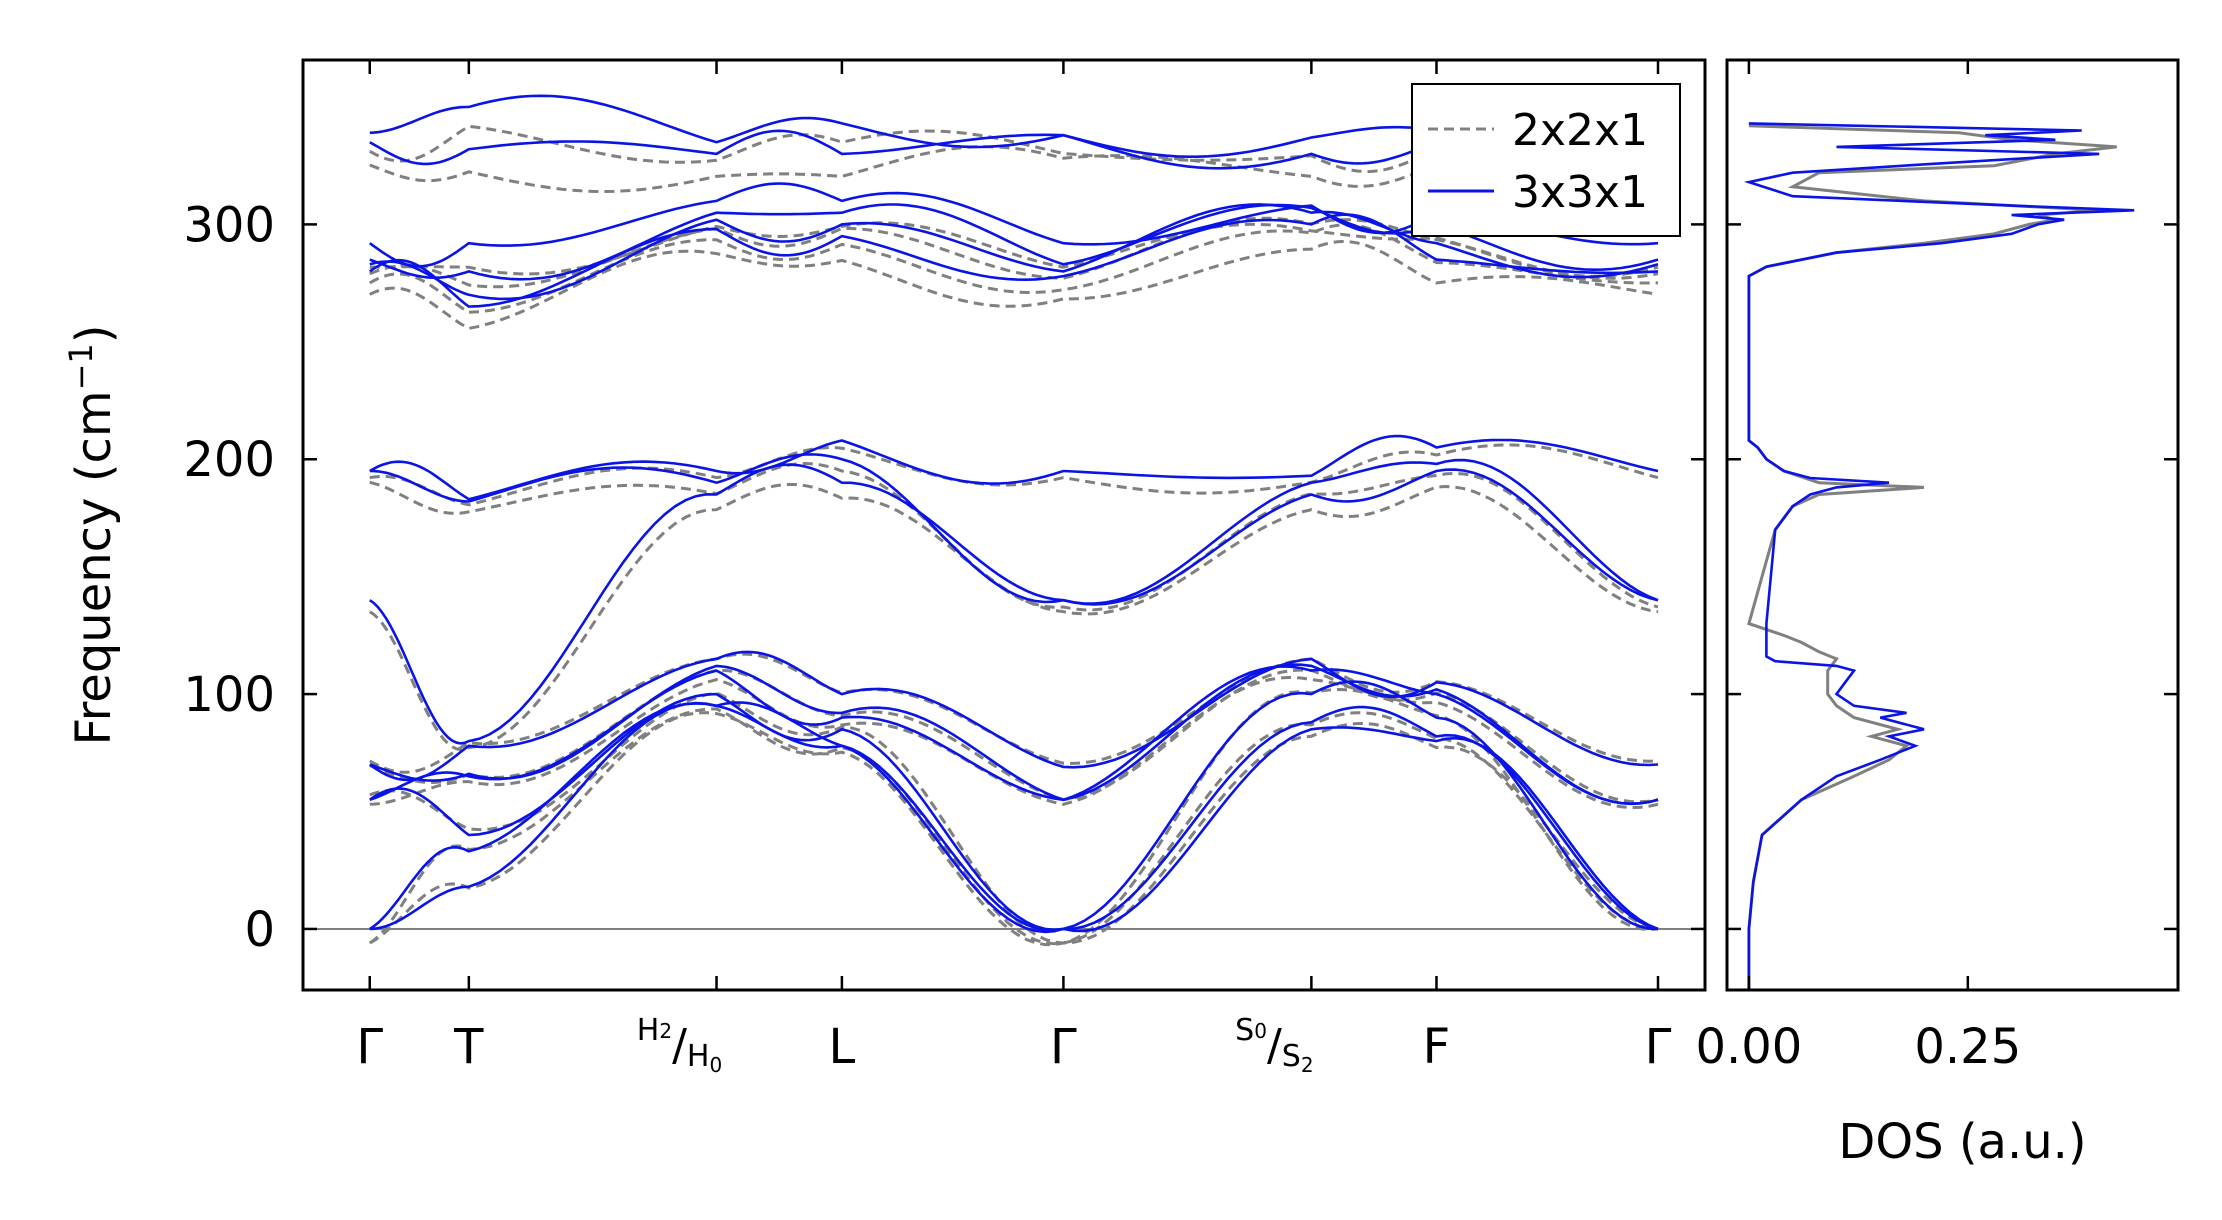 The height and width of the screenshot is (1220, 2222). What do you see at coordinates (229, 695) in the screenshot?
I see `ytick-label: 100` at bounding box center [229, 695].